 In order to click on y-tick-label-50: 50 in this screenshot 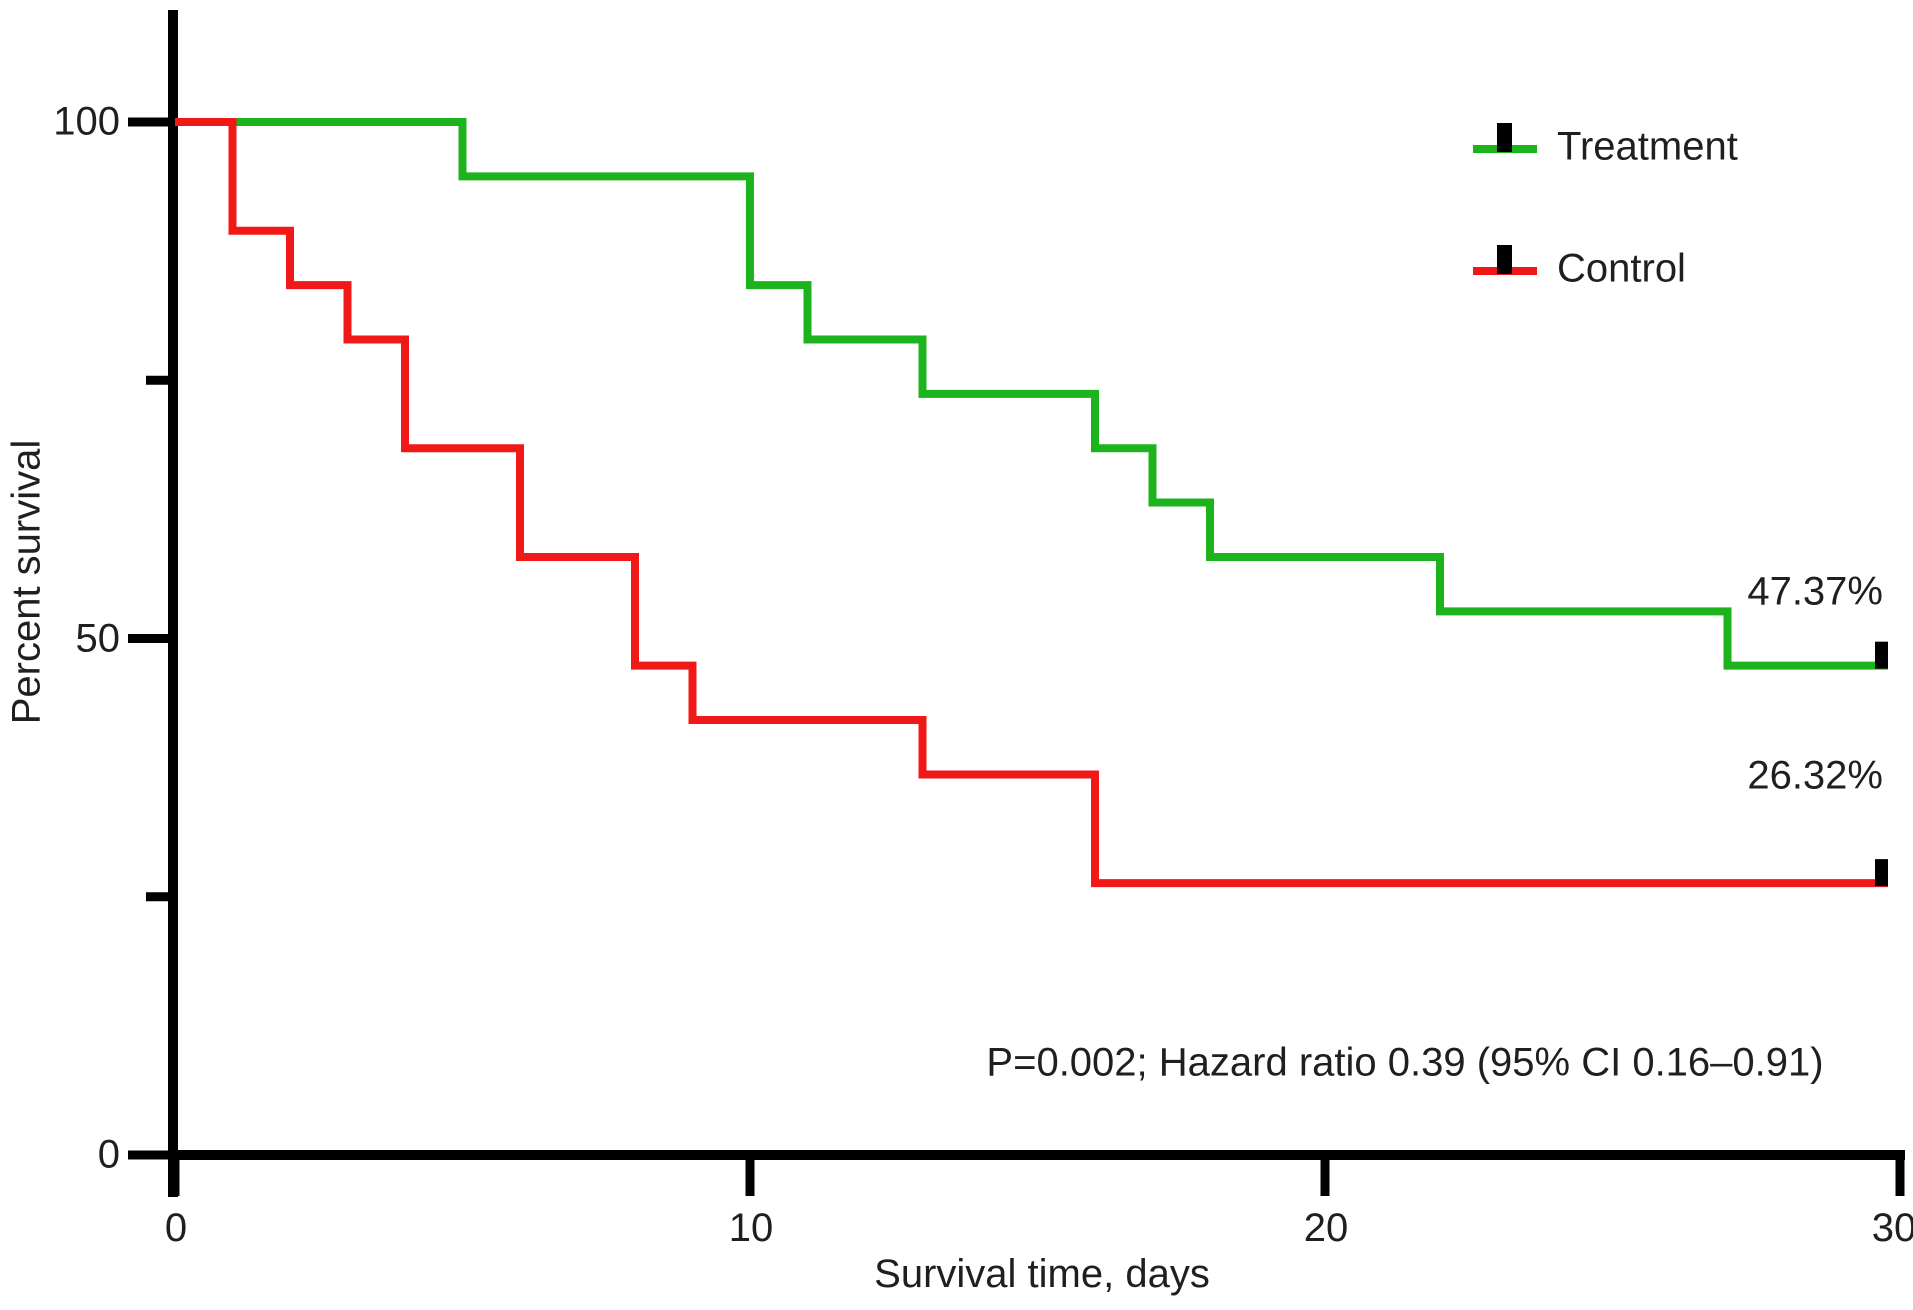, I will do `click(98, 638)`.